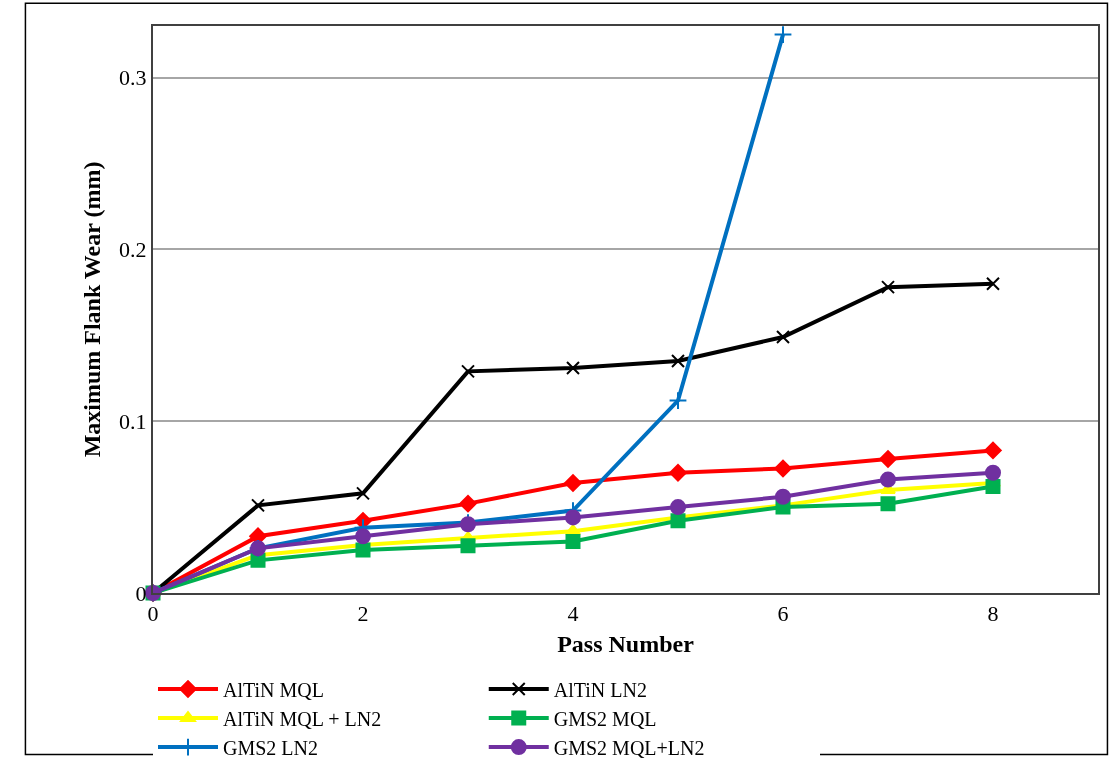 The image size is (1111, 778). Describe the element at coordinates (993, 614) in the screenshot. I see `x-tick-label: 8` at that location.